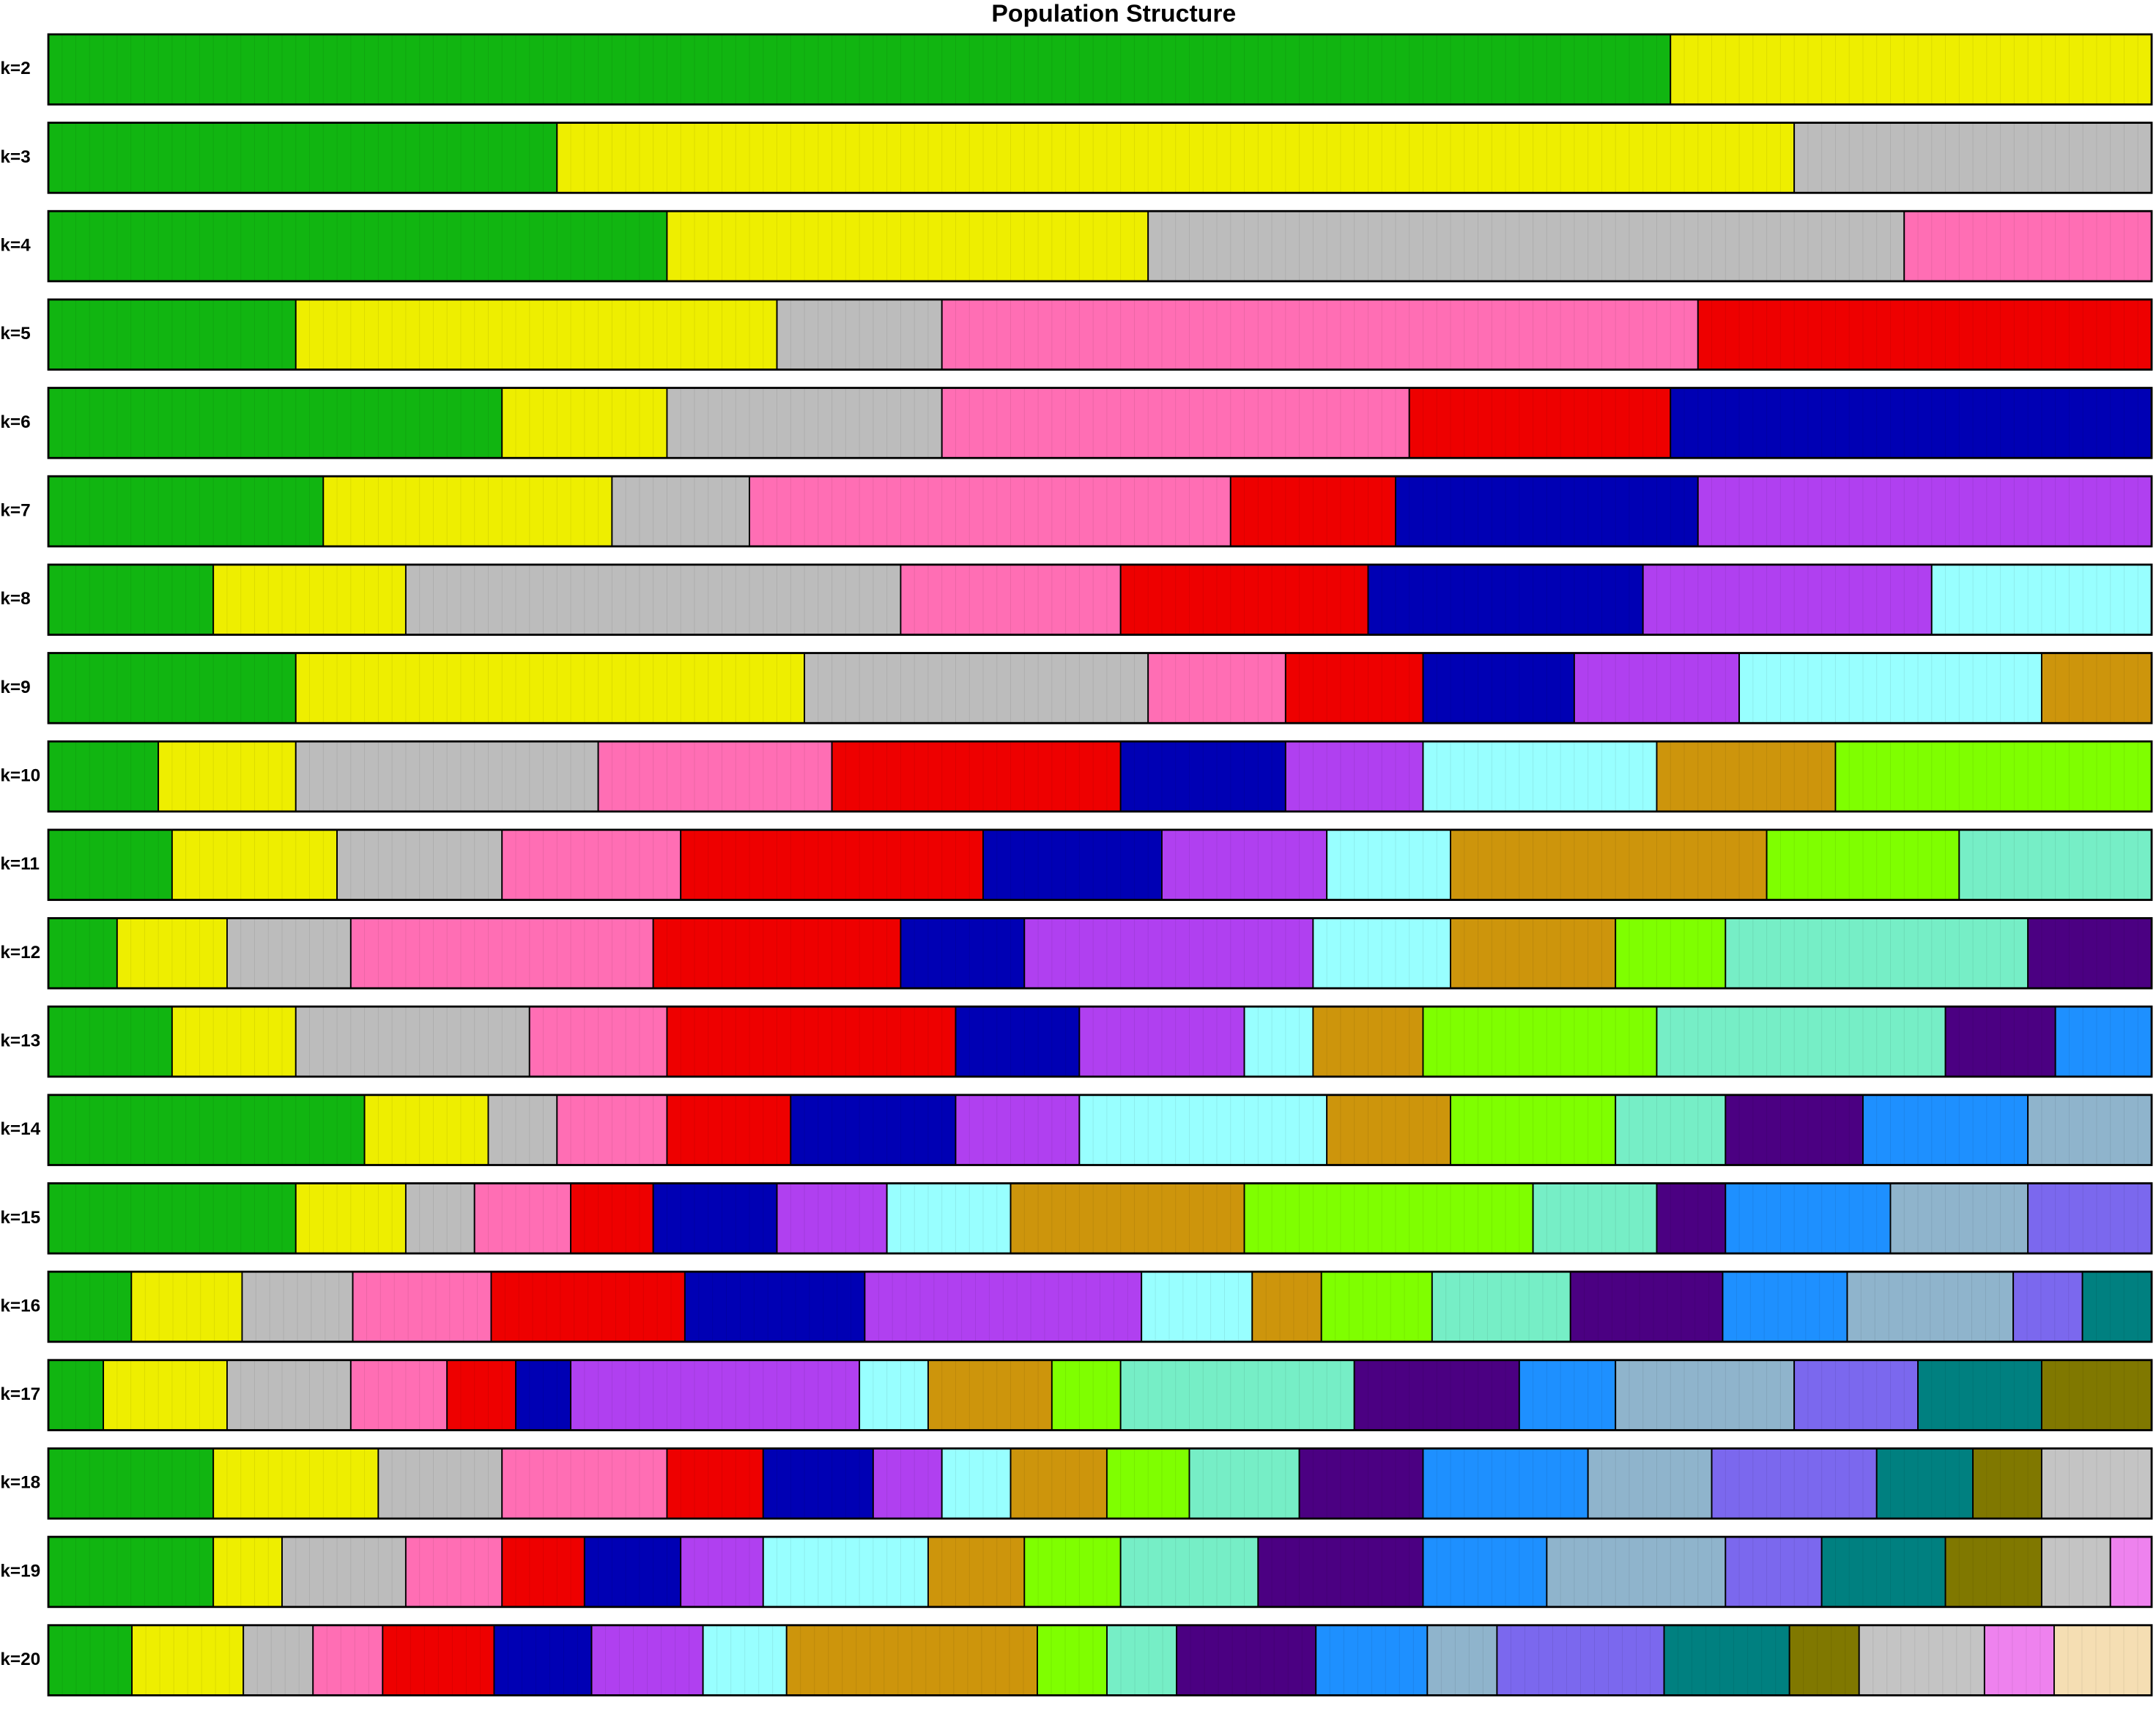  Describe the element at coordinates (20, 1659) in the screenshot. I see `panel-label: k=20` at that location.